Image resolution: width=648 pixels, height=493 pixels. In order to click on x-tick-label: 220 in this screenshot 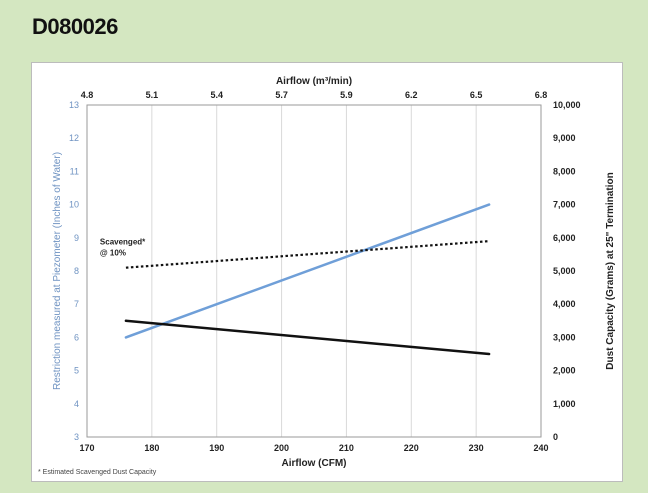, I will do `click(411, 448)`.